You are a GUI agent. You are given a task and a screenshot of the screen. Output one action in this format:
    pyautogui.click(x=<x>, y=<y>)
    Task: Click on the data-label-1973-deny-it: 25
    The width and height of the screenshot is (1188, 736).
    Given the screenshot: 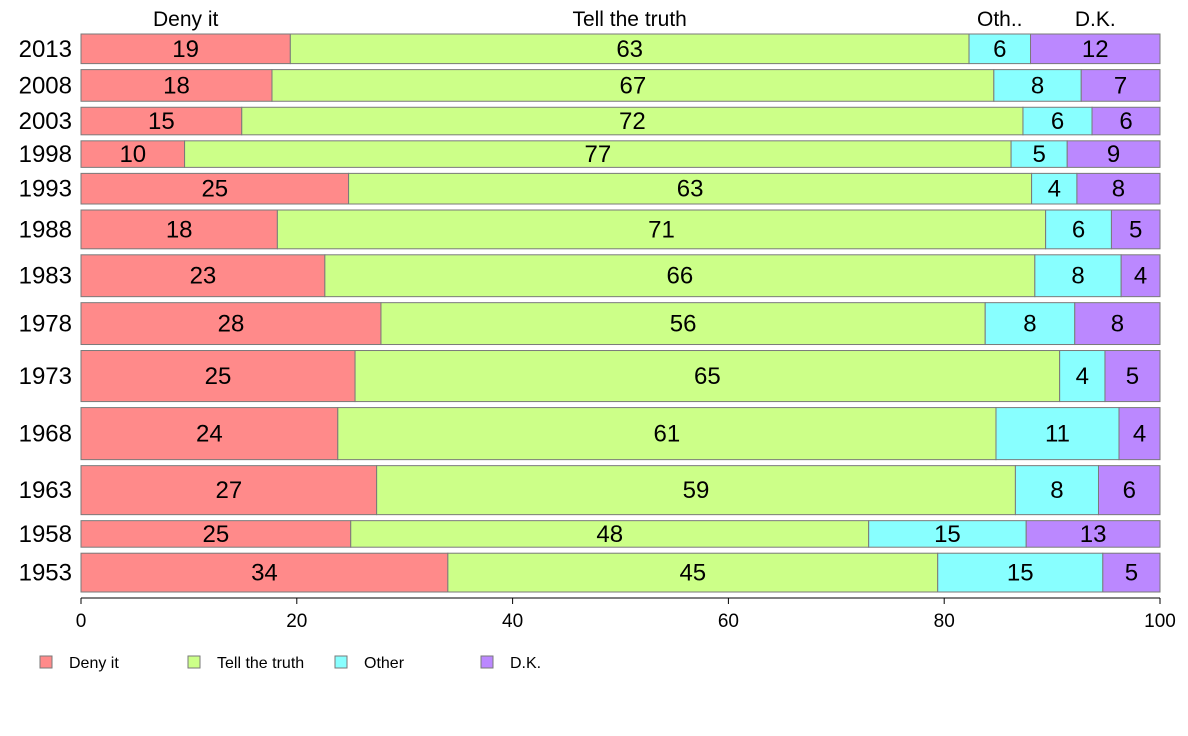 What is the action you would take?
    pyautogui.click(x=218, y=376)
    